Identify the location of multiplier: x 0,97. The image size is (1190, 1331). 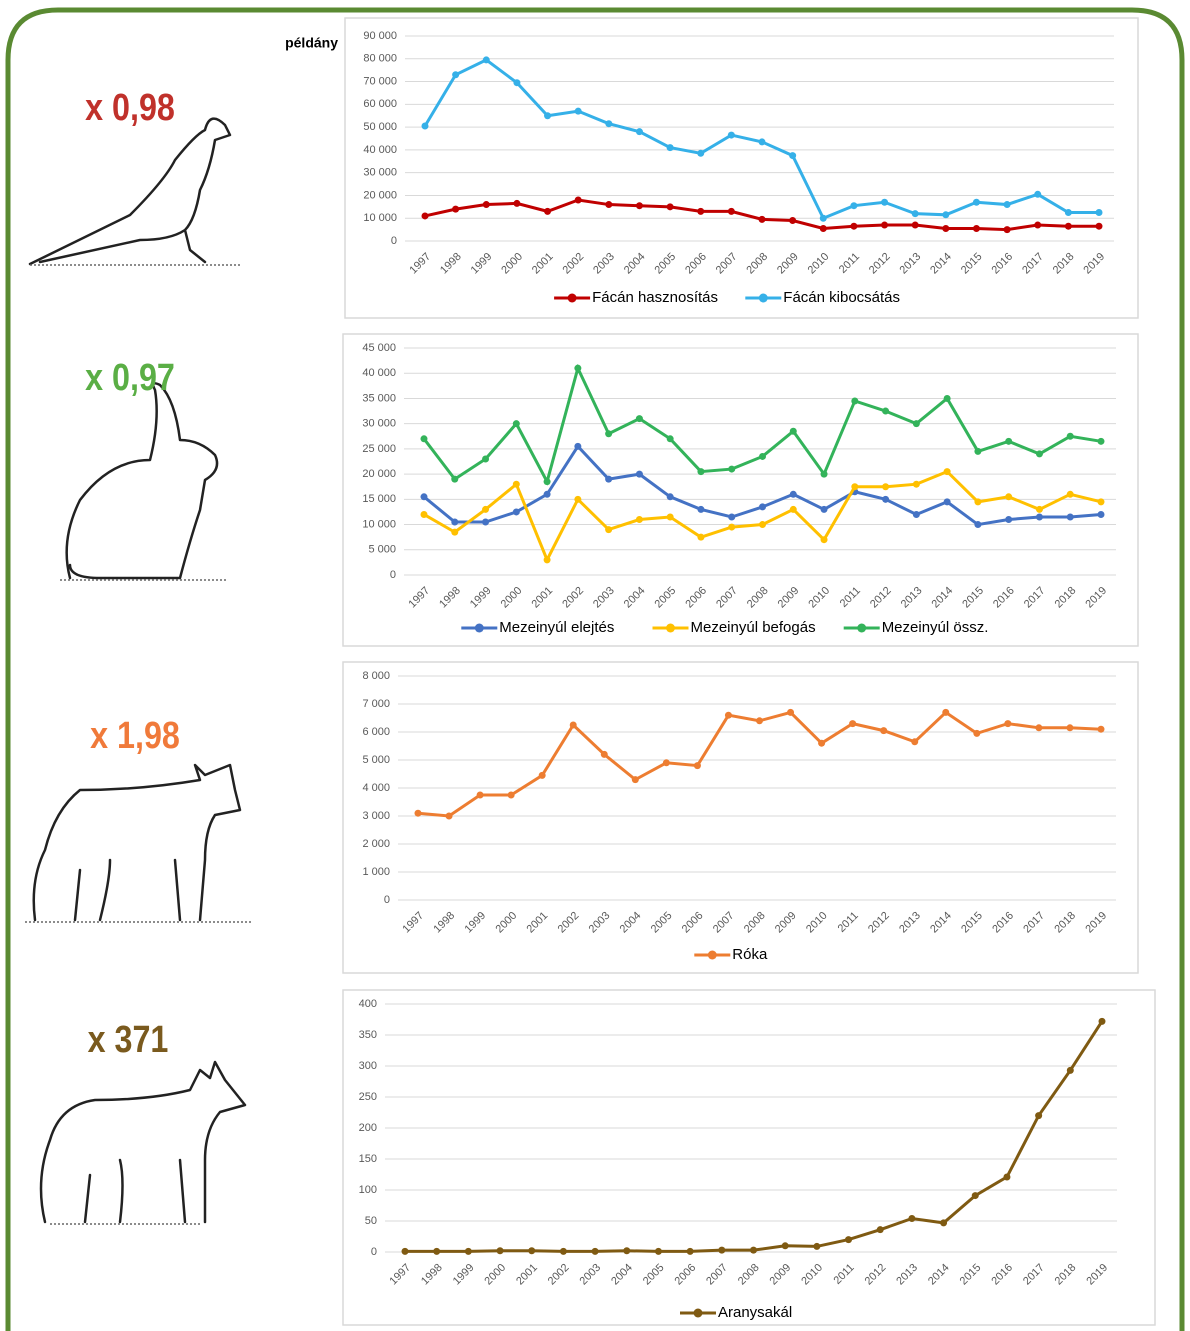
(130, 378).